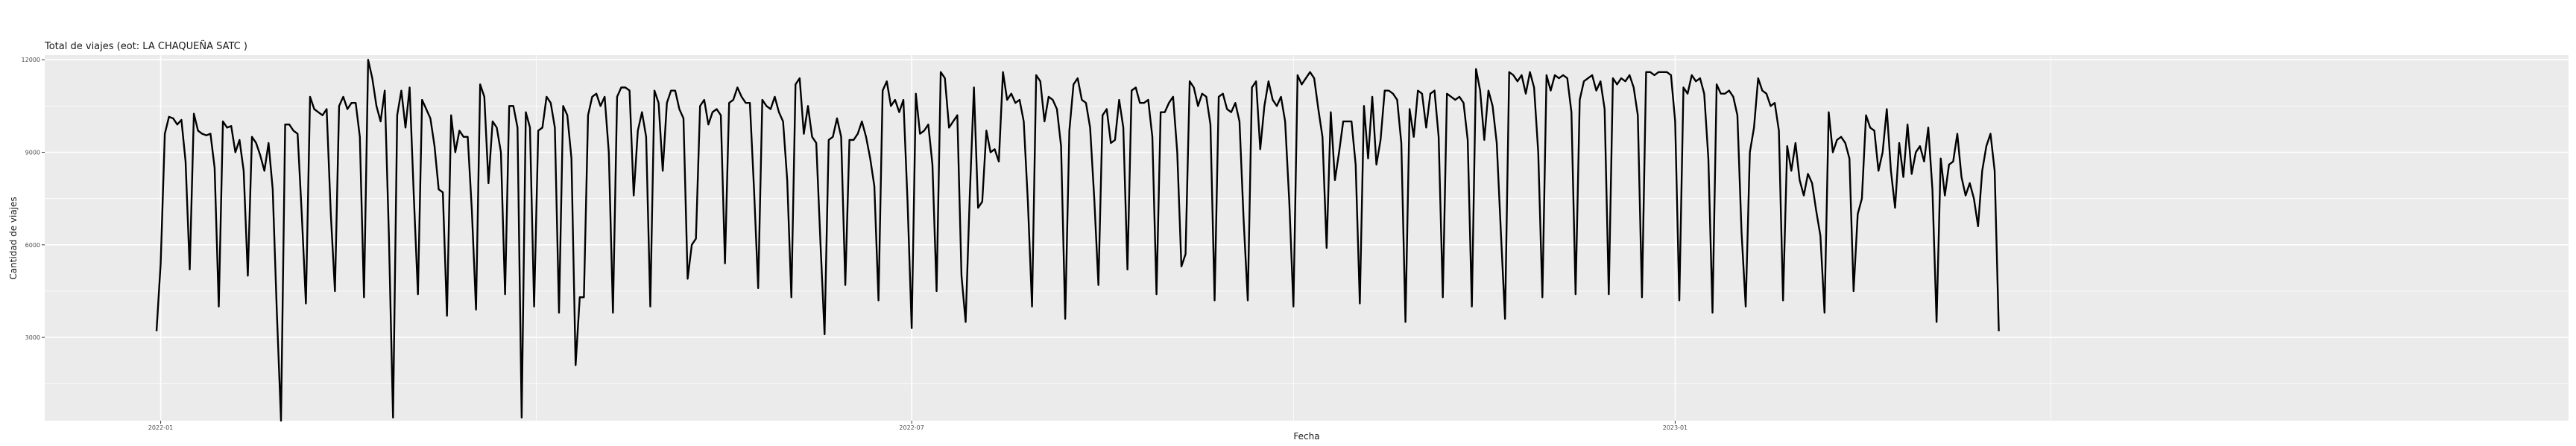  What do you see at coordinates (911, 427) in the screenshot?
I see `x-tick-label: 2022-07` at bounding box center [911, 427].